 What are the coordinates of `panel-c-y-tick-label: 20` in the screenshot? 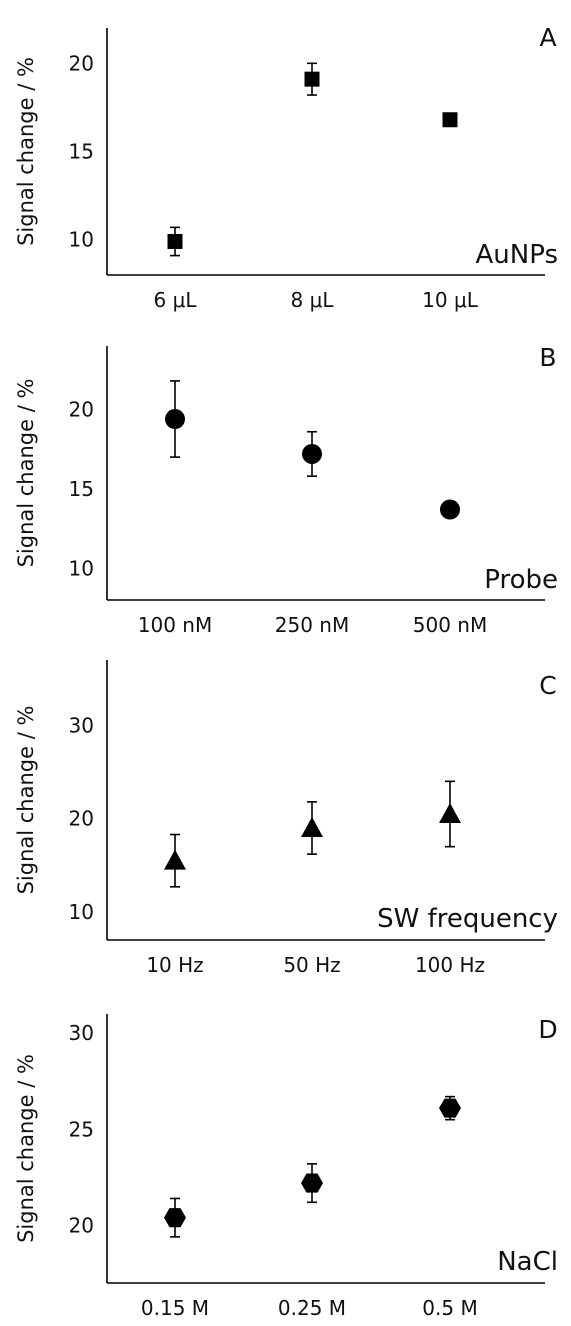 It's located at (81, 819).